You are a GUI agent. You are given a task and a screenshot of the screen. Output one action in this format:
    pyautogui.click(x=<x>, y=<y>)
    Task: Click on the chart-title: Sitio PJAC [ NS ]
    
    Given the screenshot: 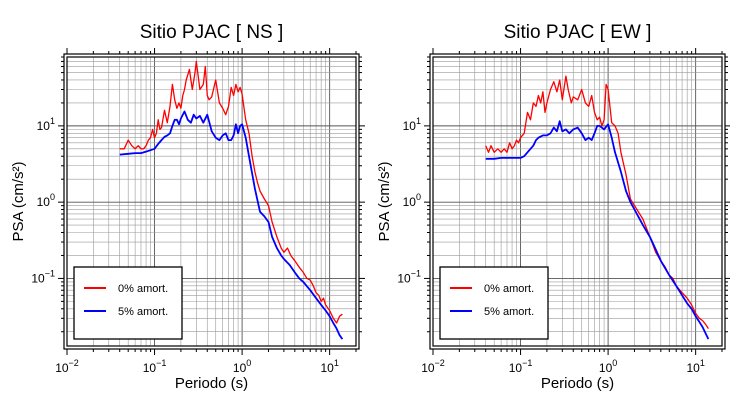 What is the action you would take?
    pyautogui.click(x=212, y=32)
    